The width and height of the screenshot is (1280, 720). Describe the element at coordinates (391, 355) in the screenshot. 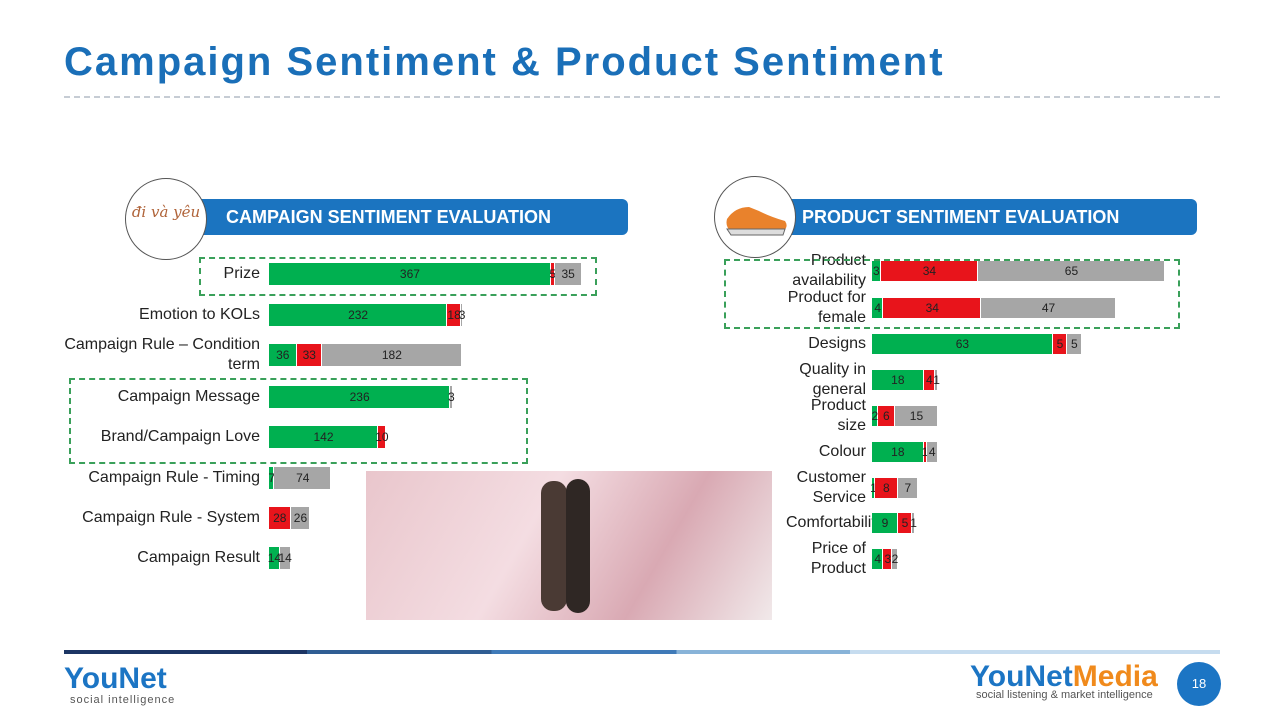

I see `value-label: 182` at that location.